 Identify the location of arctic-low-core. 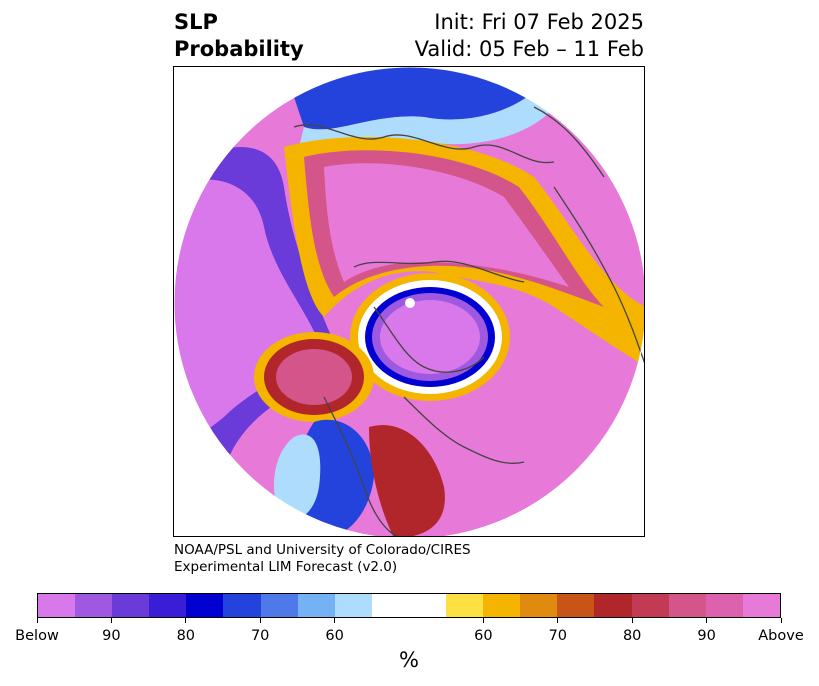
(430, 337).